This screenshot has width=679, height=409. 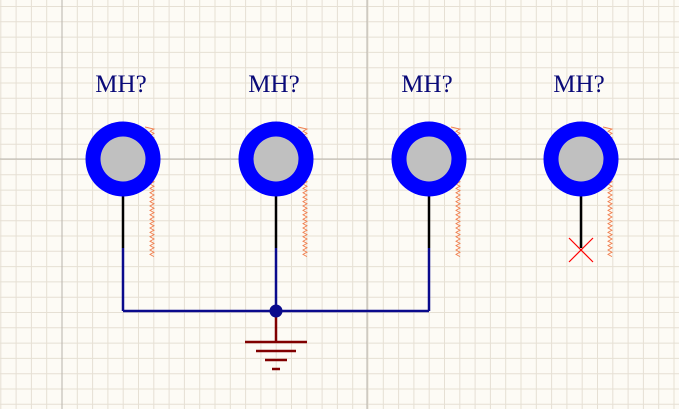 I want to click on junction-dot-icon, so click(x=276, y=311).